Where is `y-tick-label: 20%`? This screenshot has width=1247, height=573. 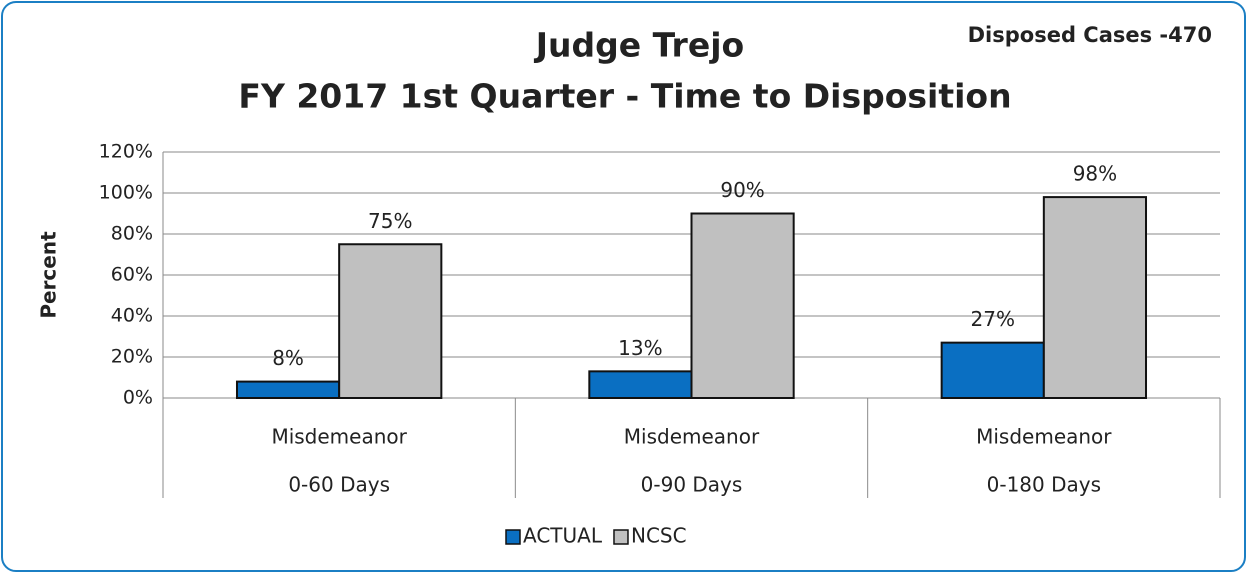 y-tick-label: 20% is located at coordinates (132, 357).